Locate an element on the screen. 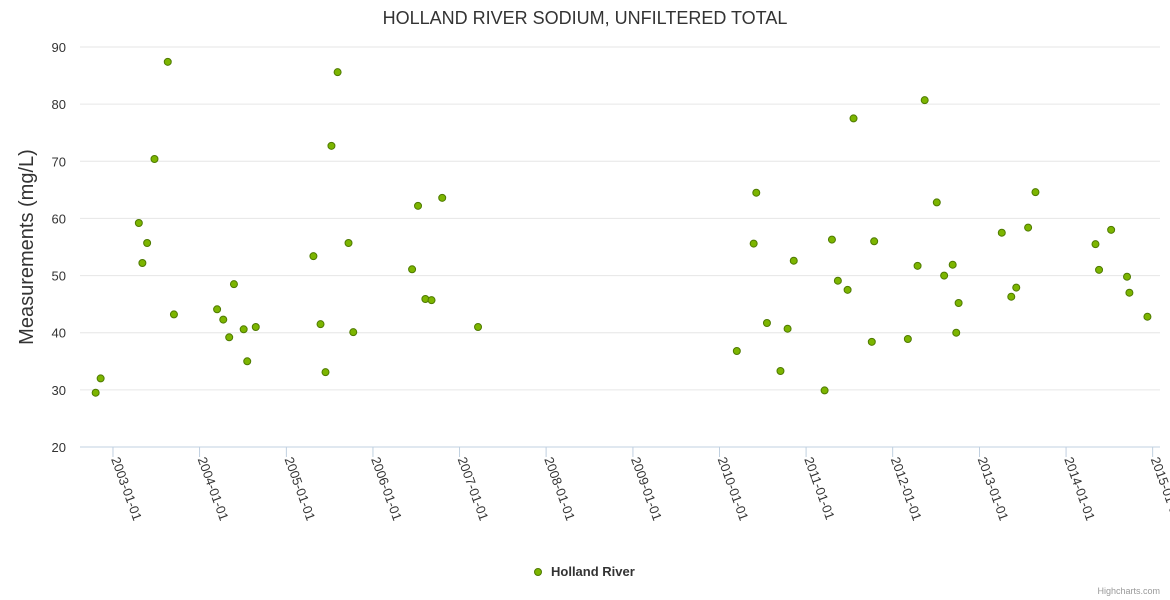  credits: Highcharts.com is located at coordinates (1128, 591).